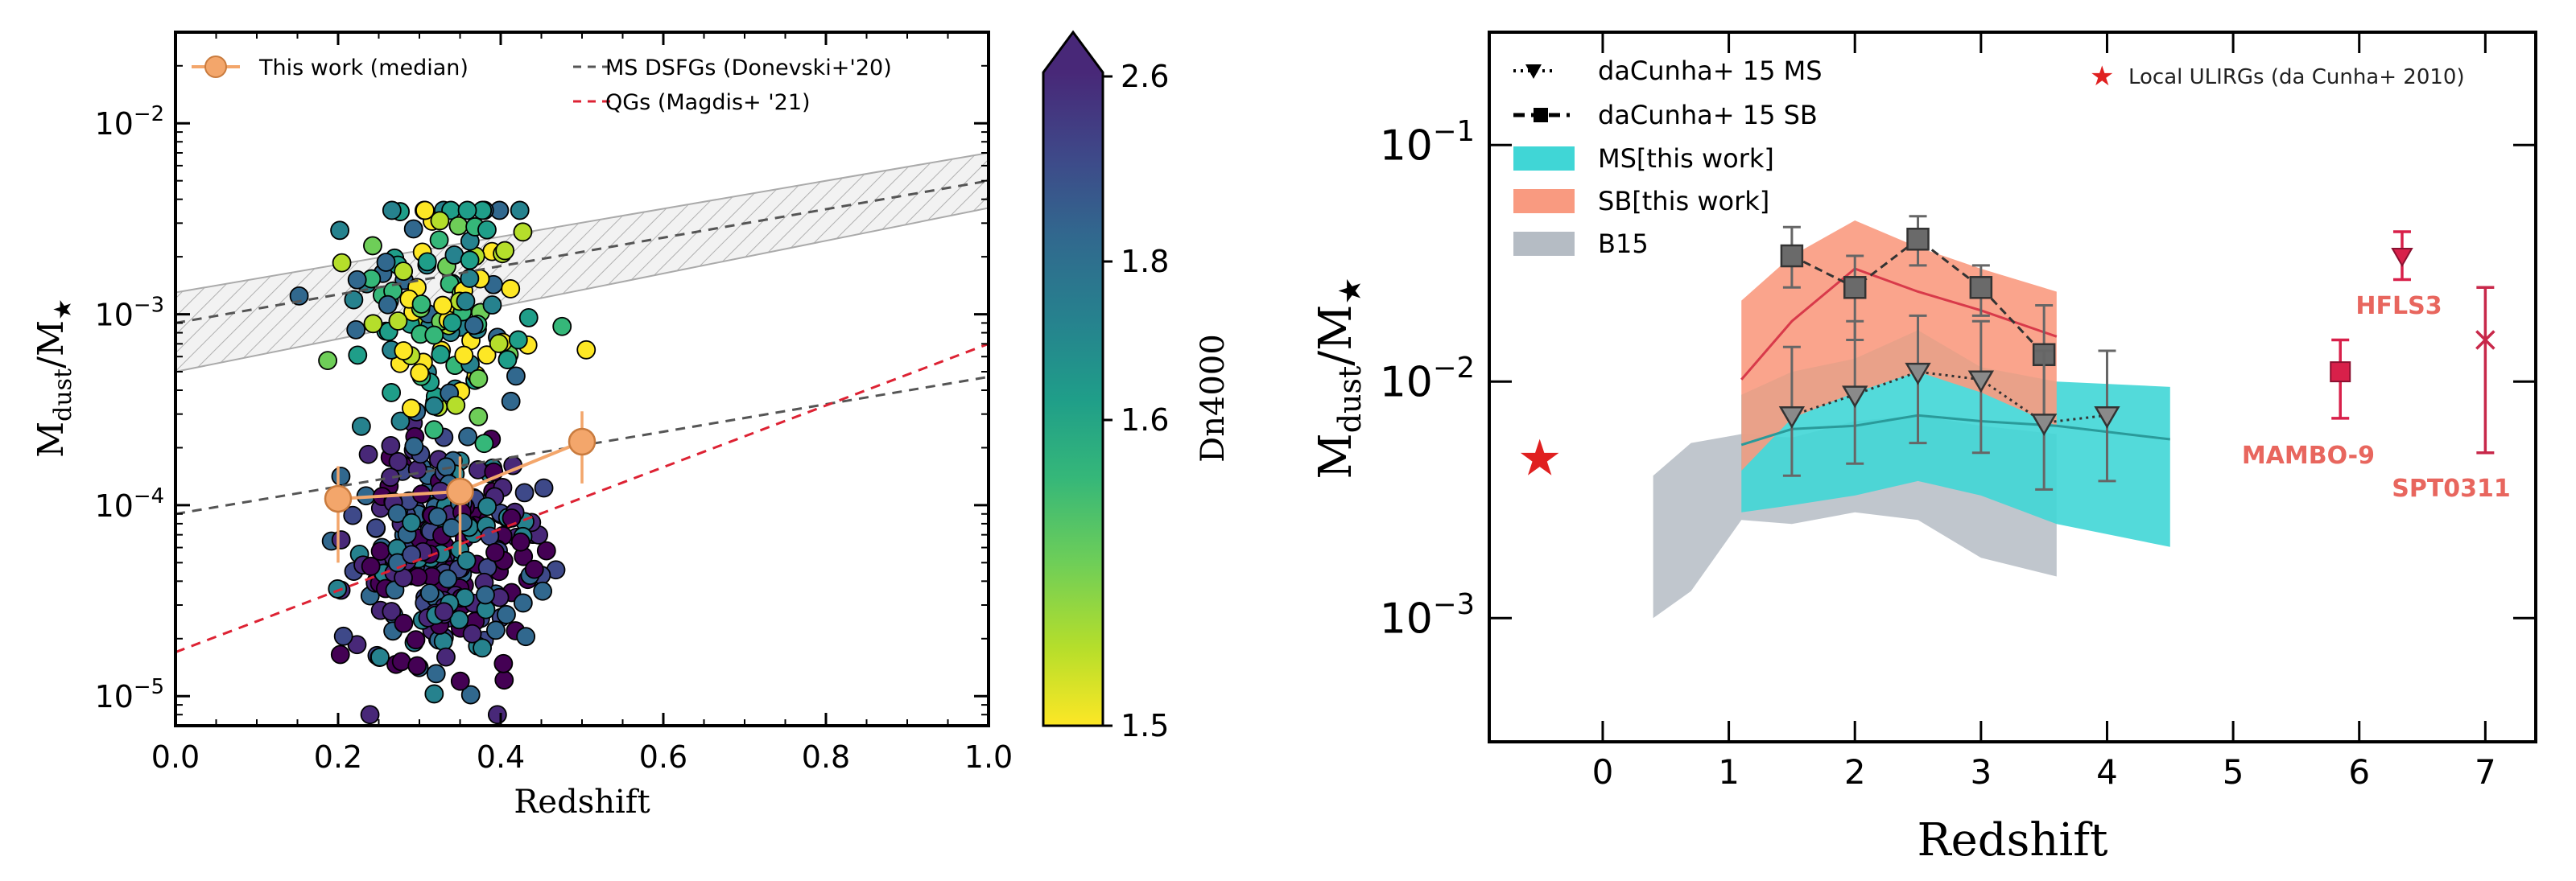 This screenshot has height=881, width=2576. I want to click on x-tick-label: 6, so click(2359, 772).